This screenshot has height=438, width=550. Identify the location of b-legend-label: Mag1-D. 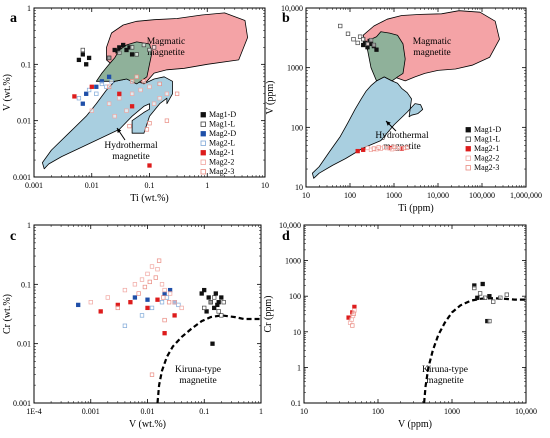
(487, 129).